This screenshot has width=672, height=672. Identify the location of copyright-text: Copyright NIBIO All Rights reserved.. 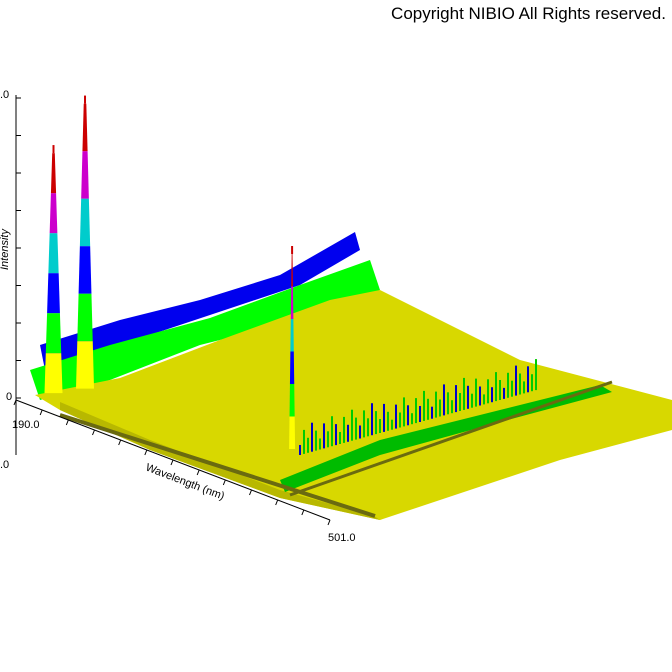
(528, 13).